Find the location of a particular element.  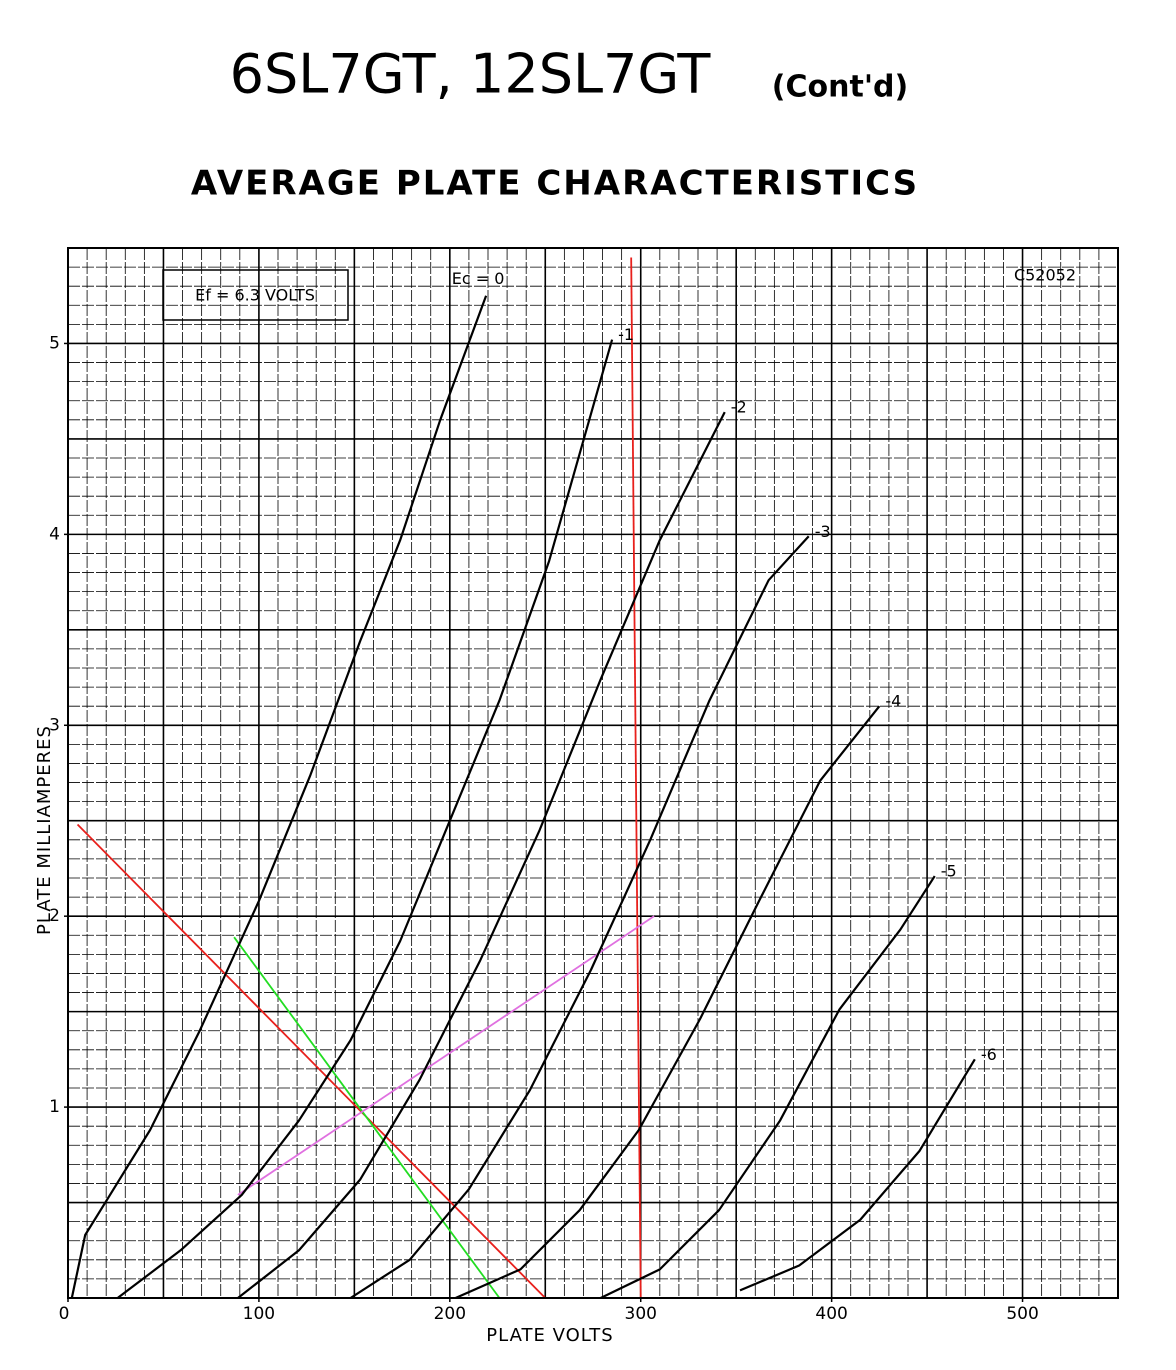

y-tick-label: 3 is located at coordinates (54, 725).